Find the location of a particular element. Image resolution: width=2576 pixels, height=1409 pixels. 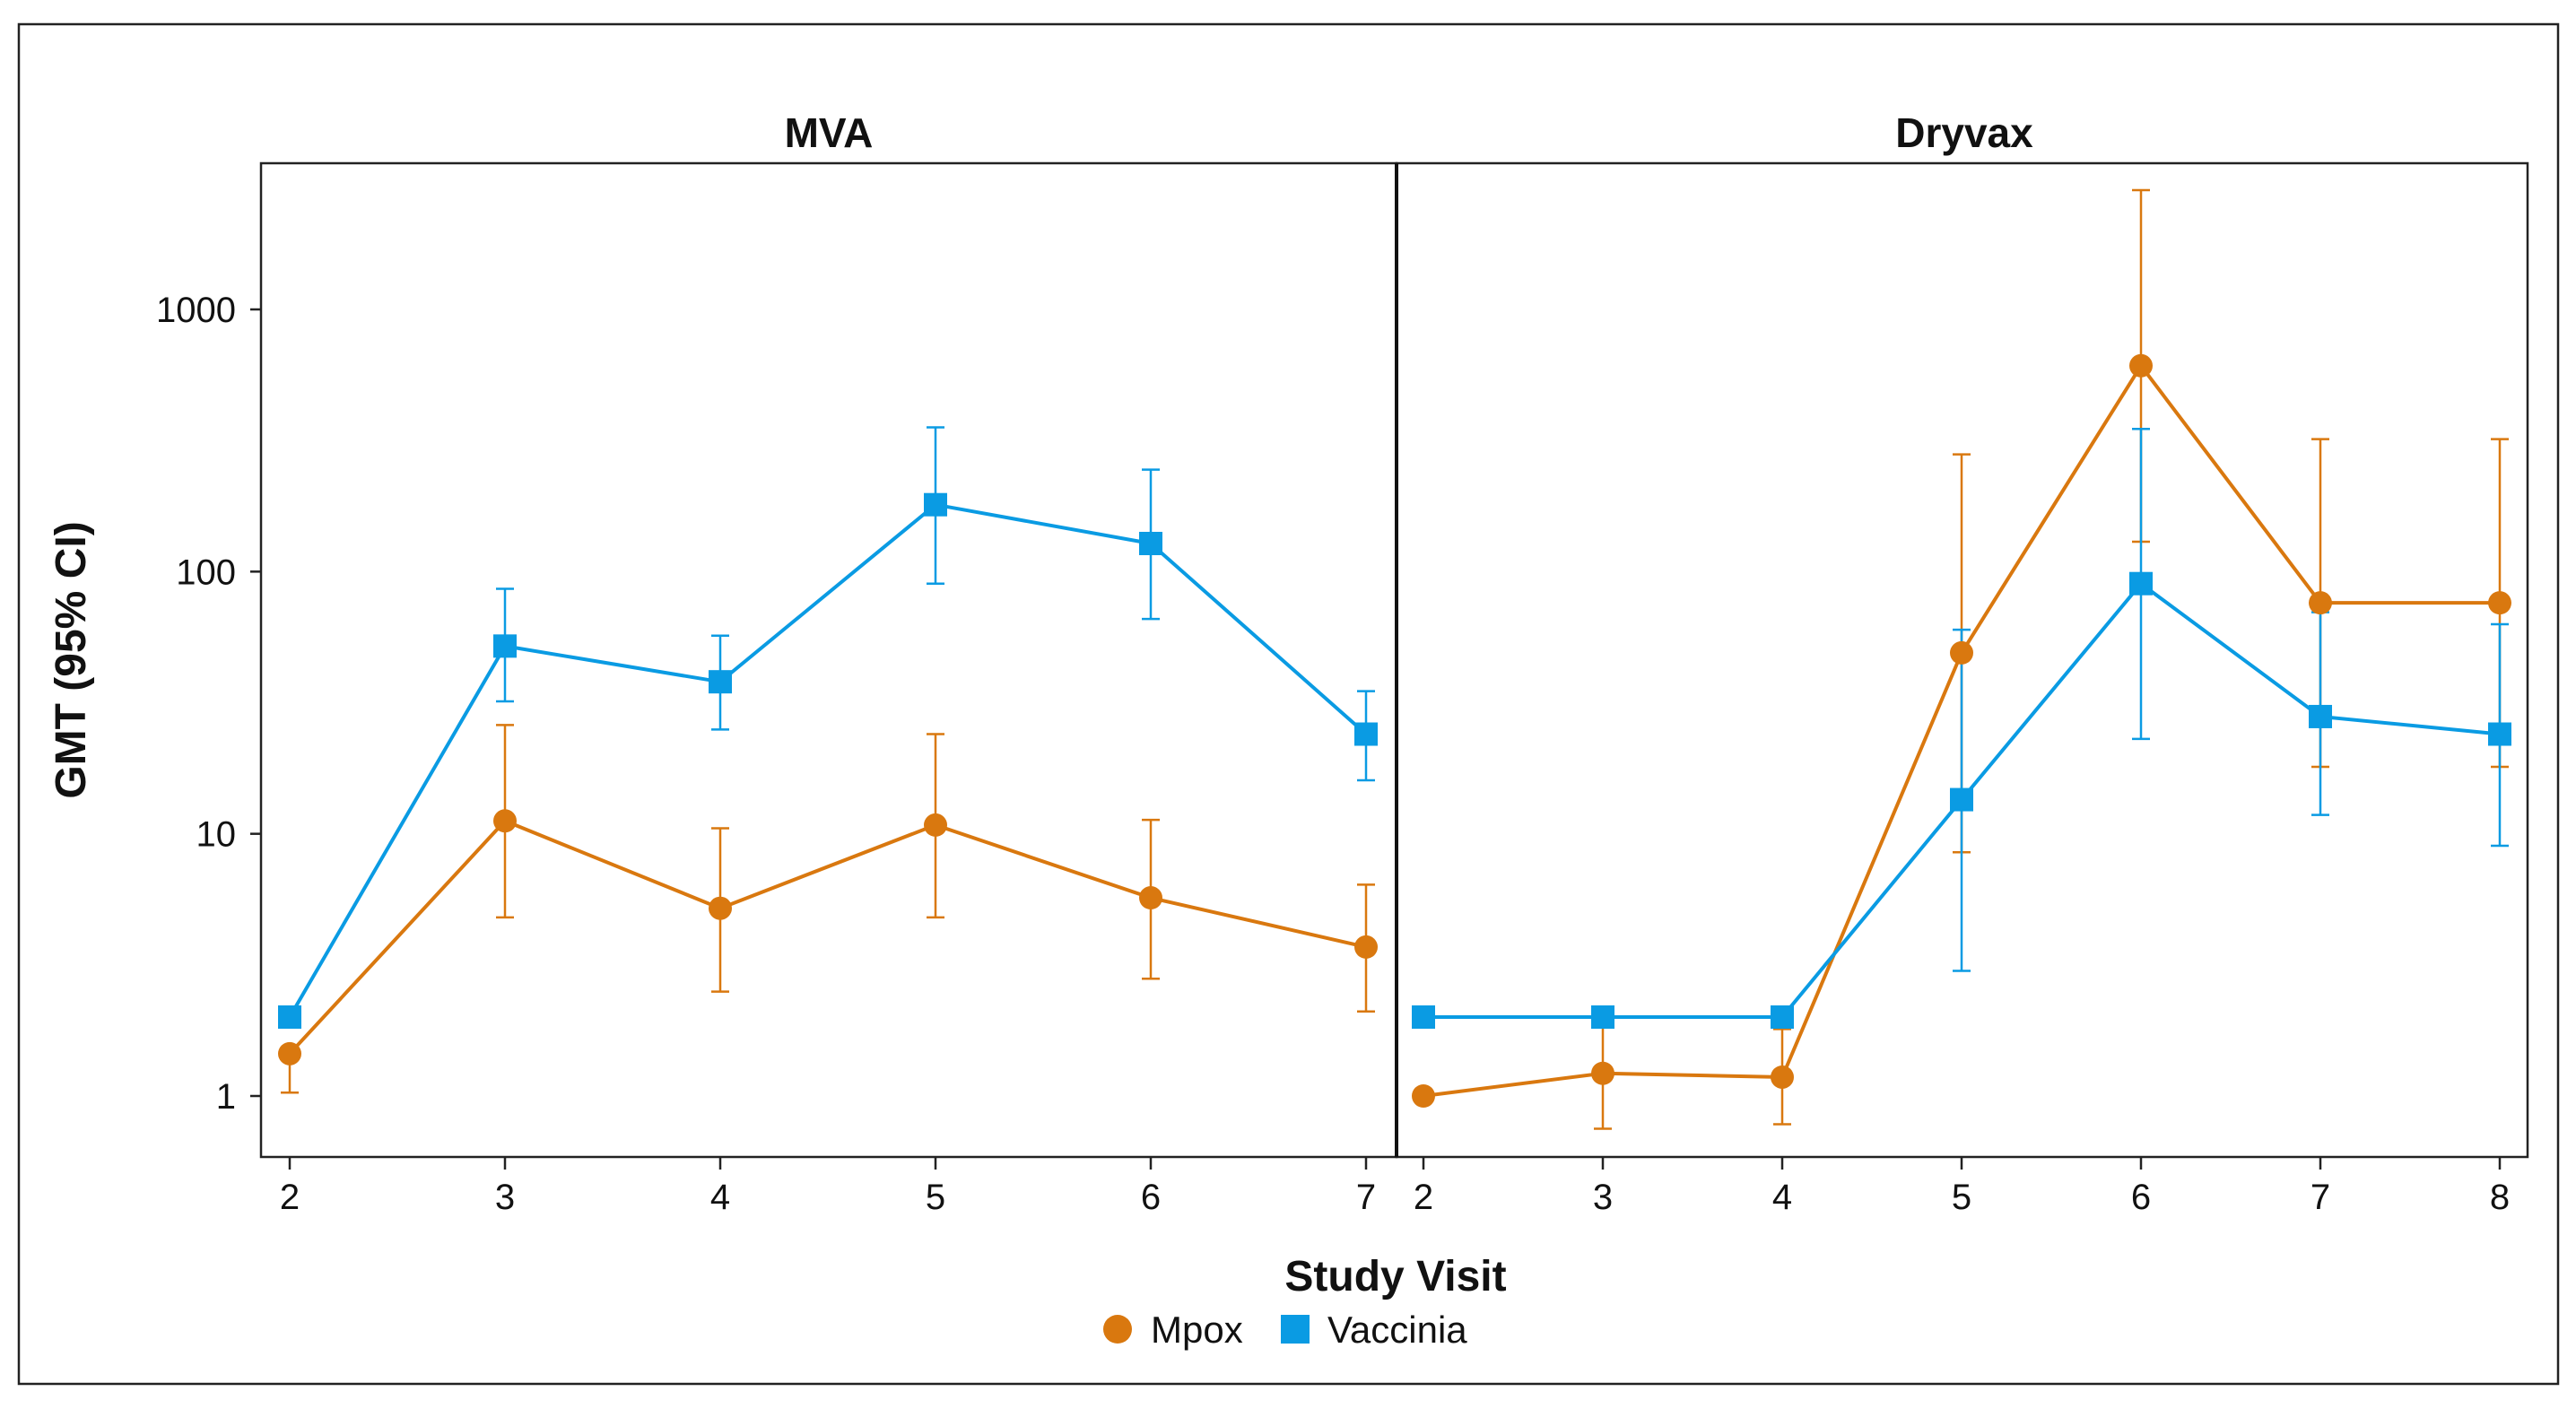

x-tick-label-dryvax-2: 2 is located at coordinates (1423, 1197).